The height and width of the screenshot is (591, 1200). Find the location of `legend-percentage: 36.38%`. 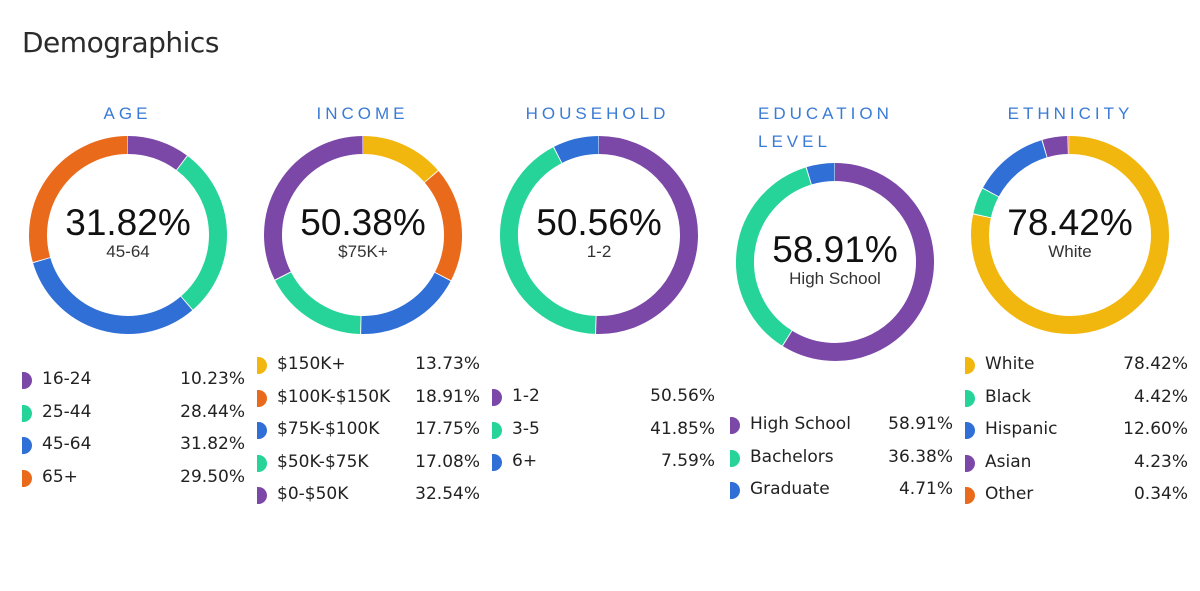

legend-percentage: 36.38% is located at coordinates (920, 456).